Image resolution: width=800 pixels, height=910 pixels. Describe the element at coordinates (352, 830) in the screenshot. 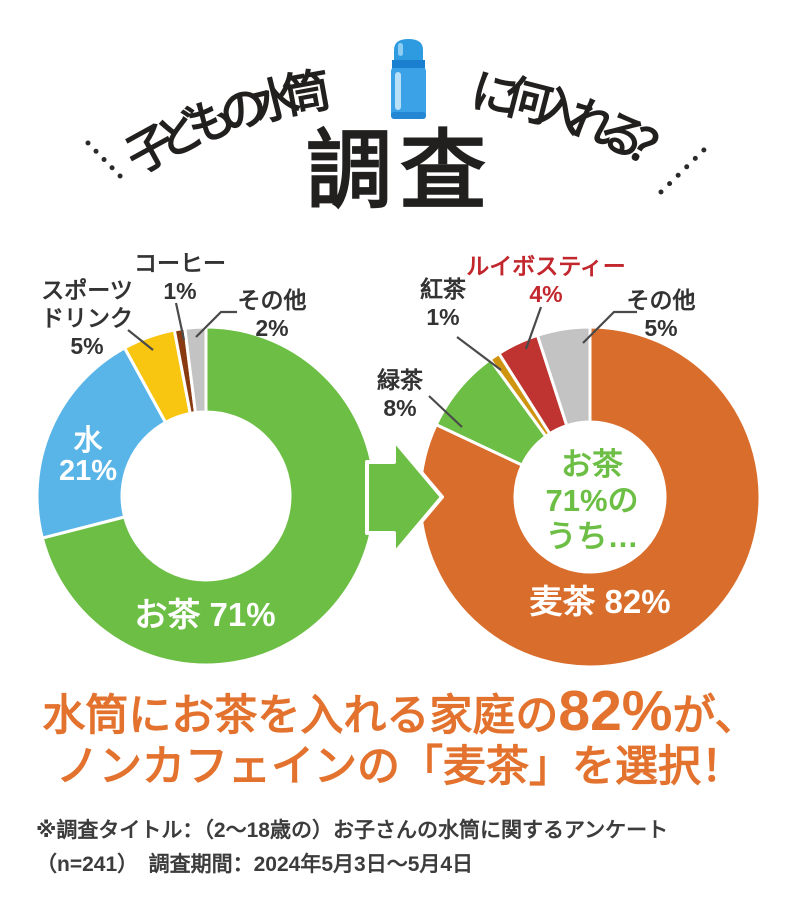

I see `footnote-line1: ※調査タイトル：（2～18歳の）お子さんの水筒に関するアンケート` at that location.